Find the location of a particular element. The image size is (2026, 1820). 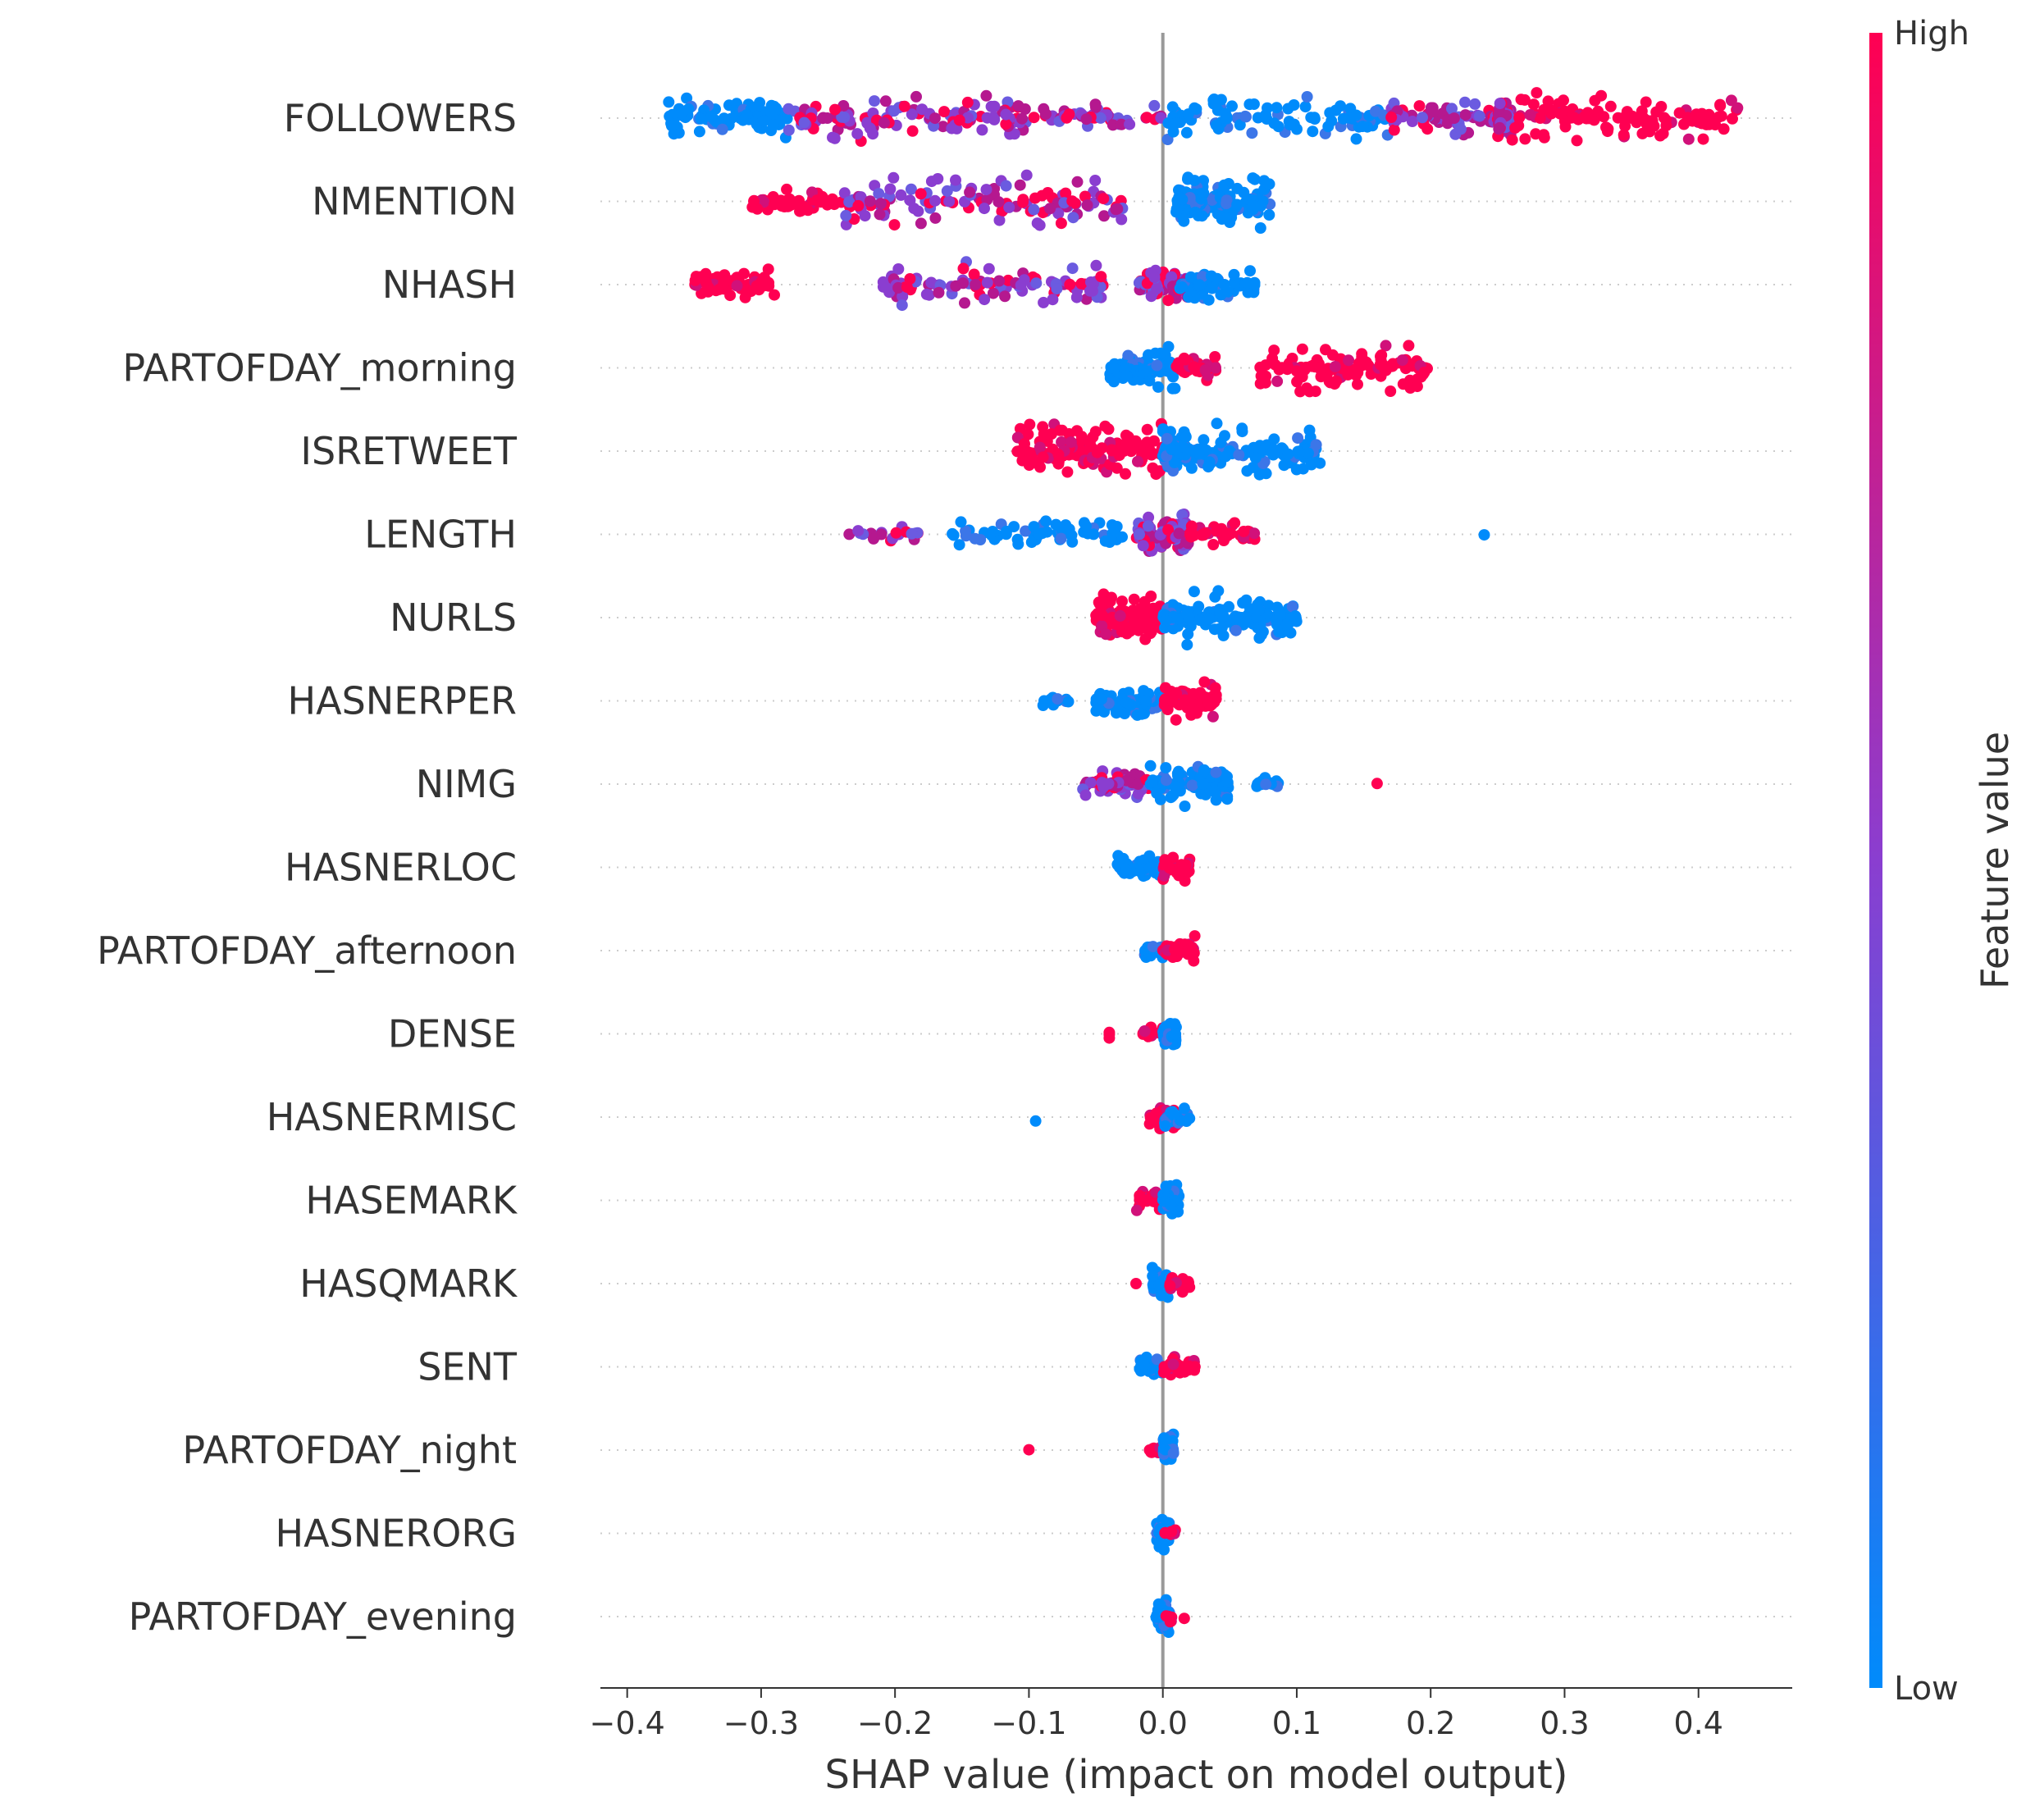

feature-label: PARTOFDAY_afternoon is located at coordinates (307, 951).